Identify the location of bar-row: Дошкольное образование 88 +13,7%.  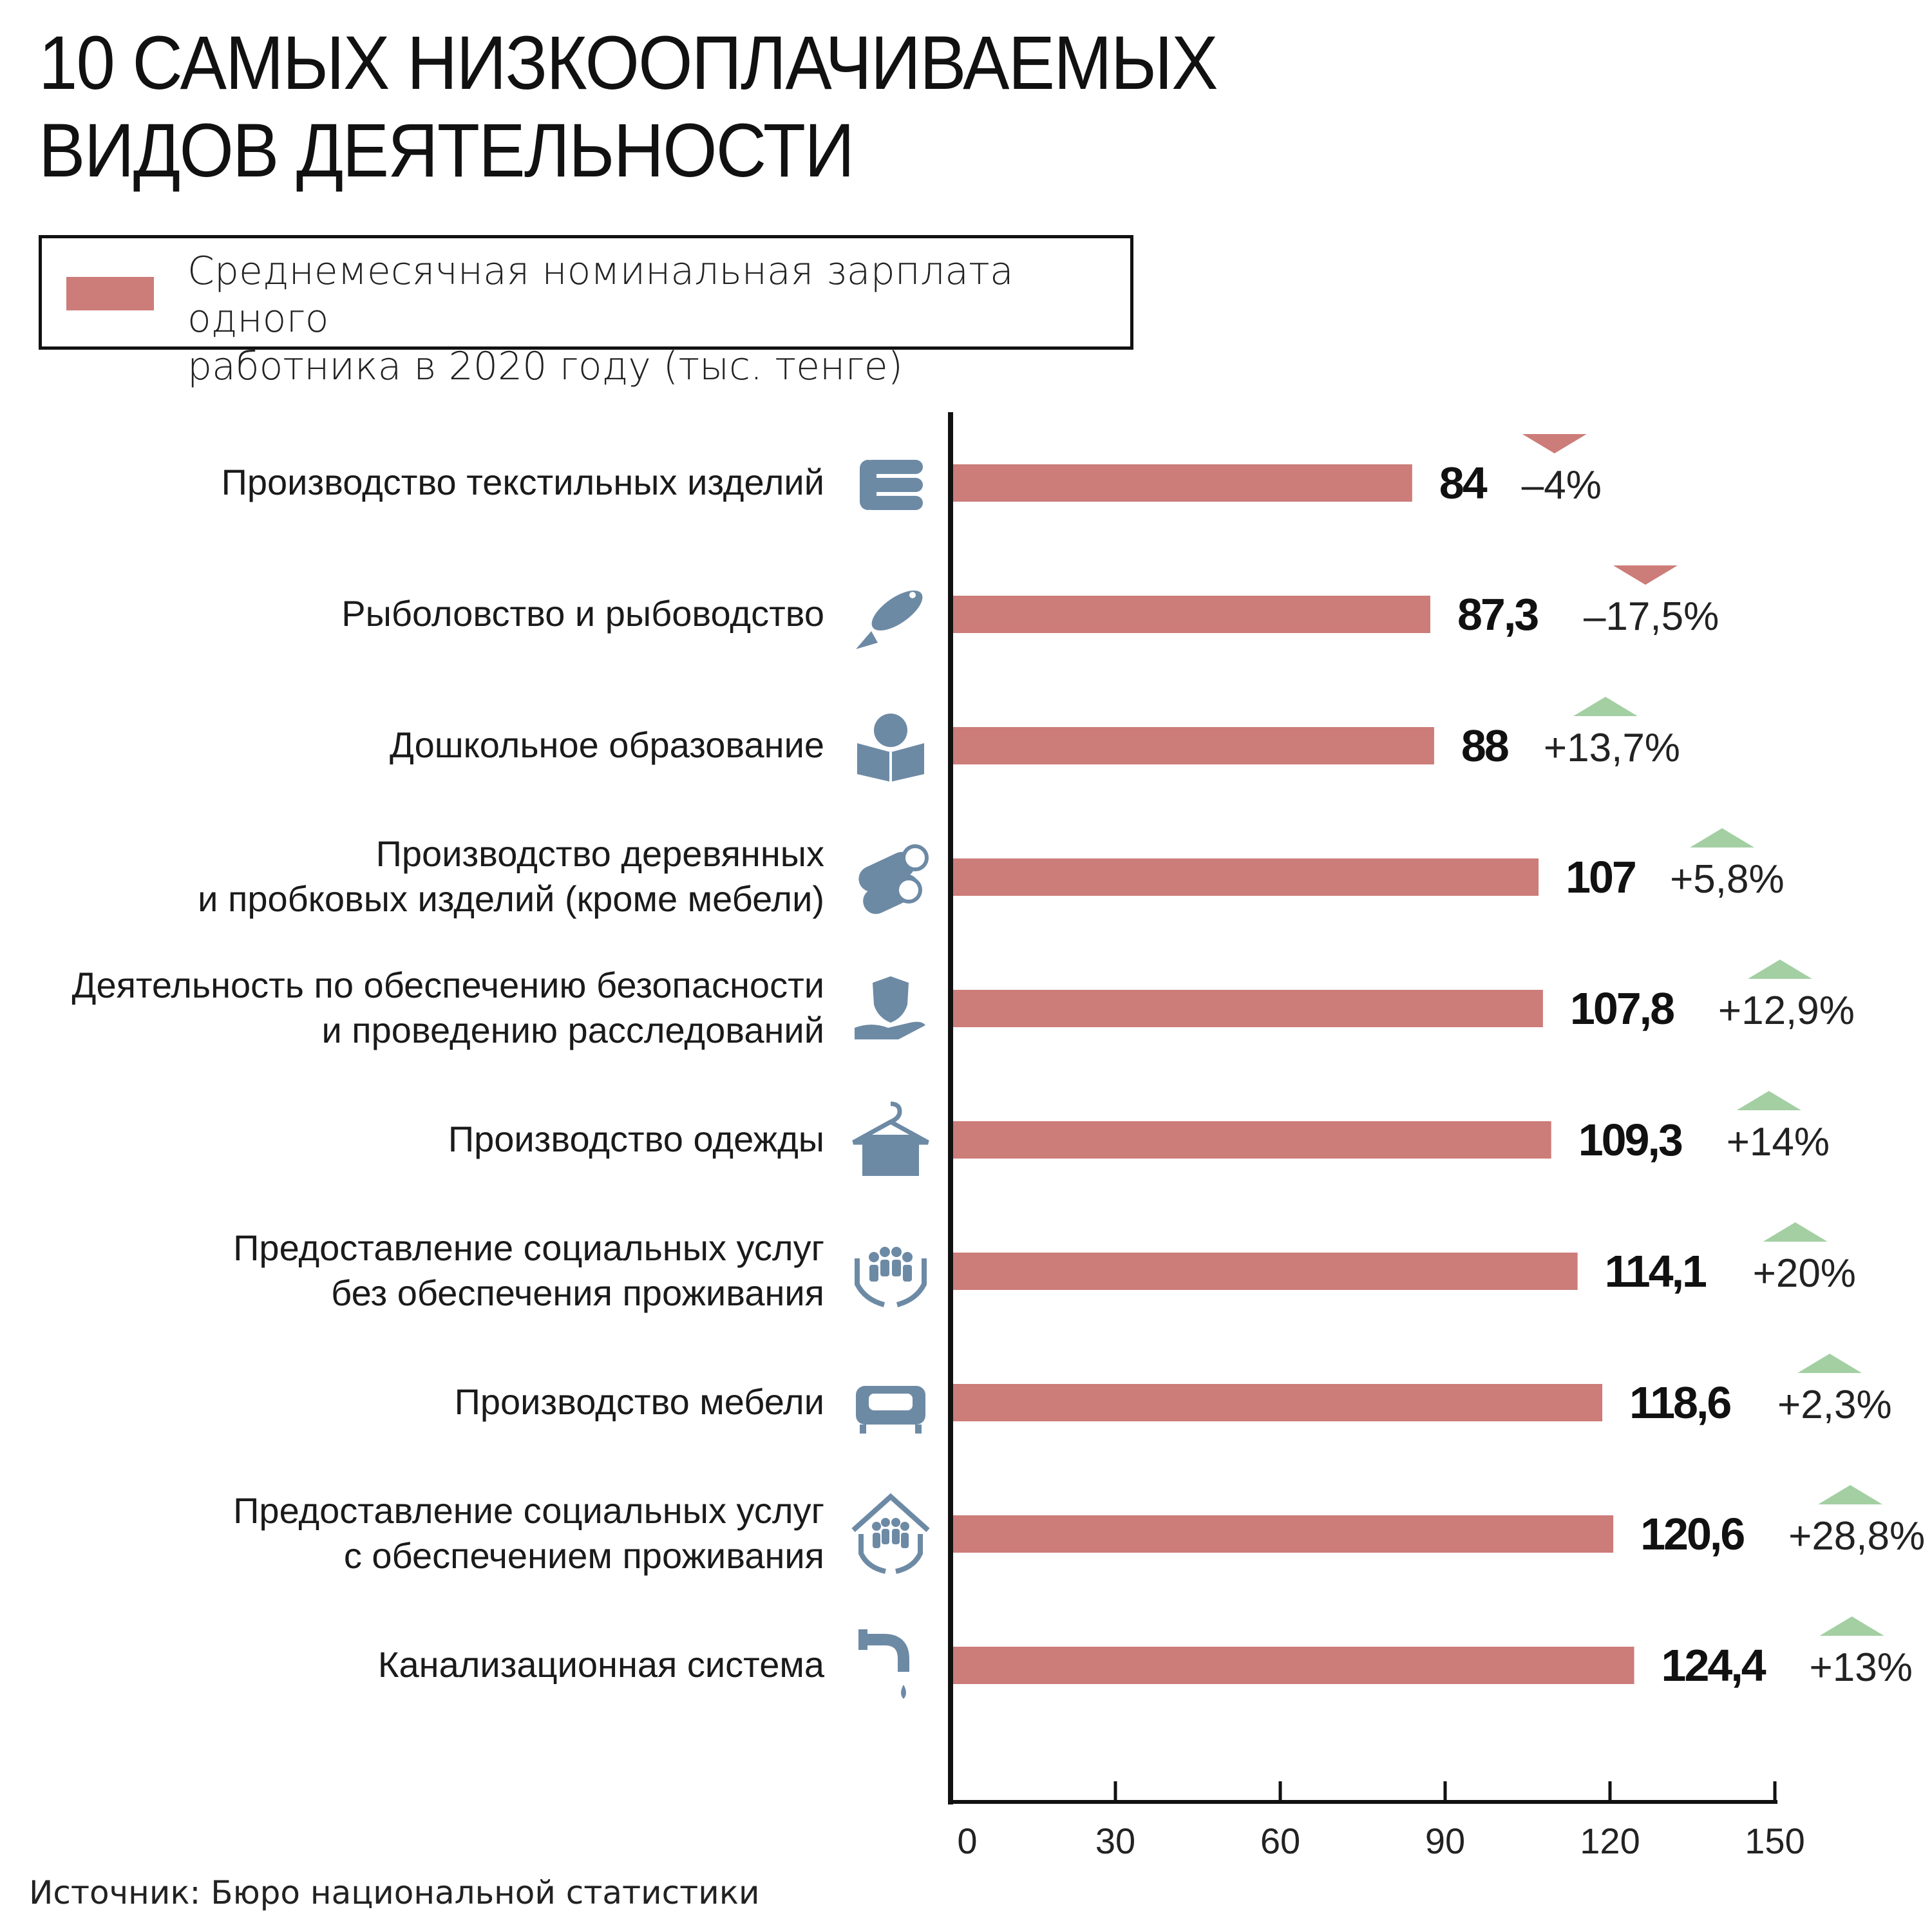
(1035, 740).